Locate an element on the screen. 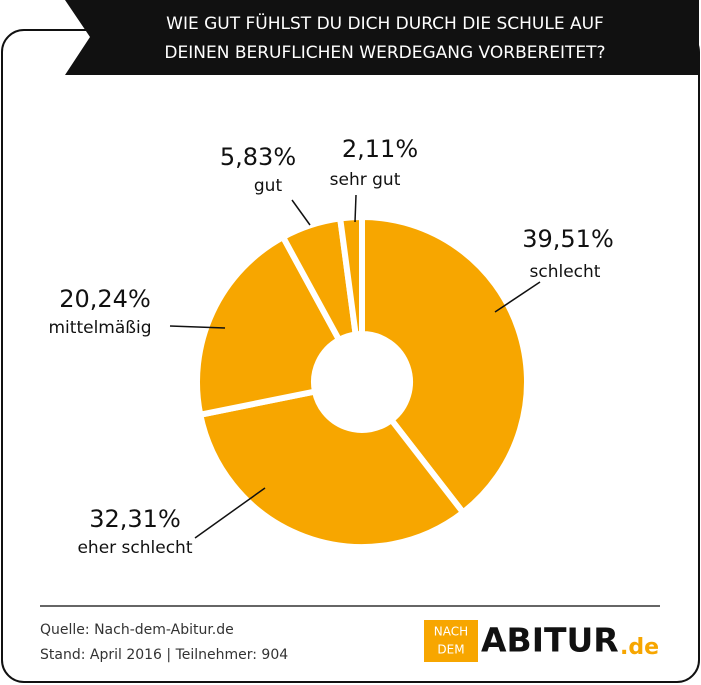  logo-box is located at coordinates (451, 641).